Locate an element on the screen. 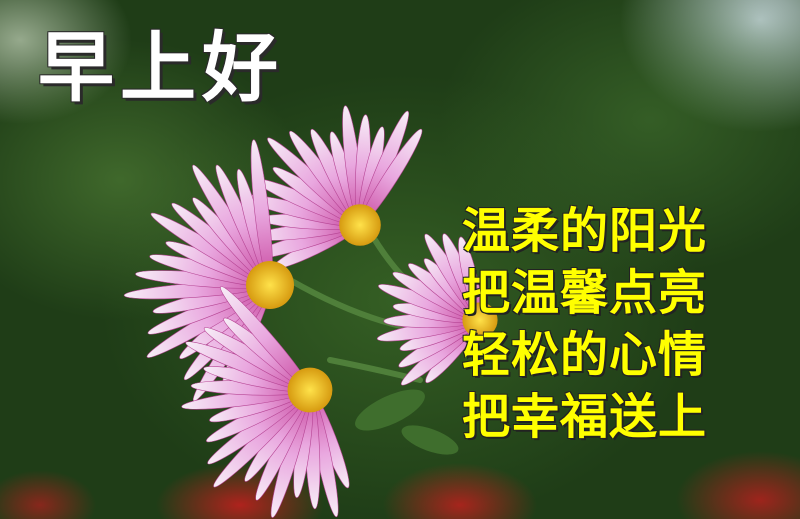 The height and width of the screenshot is (519, 800). poem-line: 把温馨点亮 is located at coordinates (585, 293).